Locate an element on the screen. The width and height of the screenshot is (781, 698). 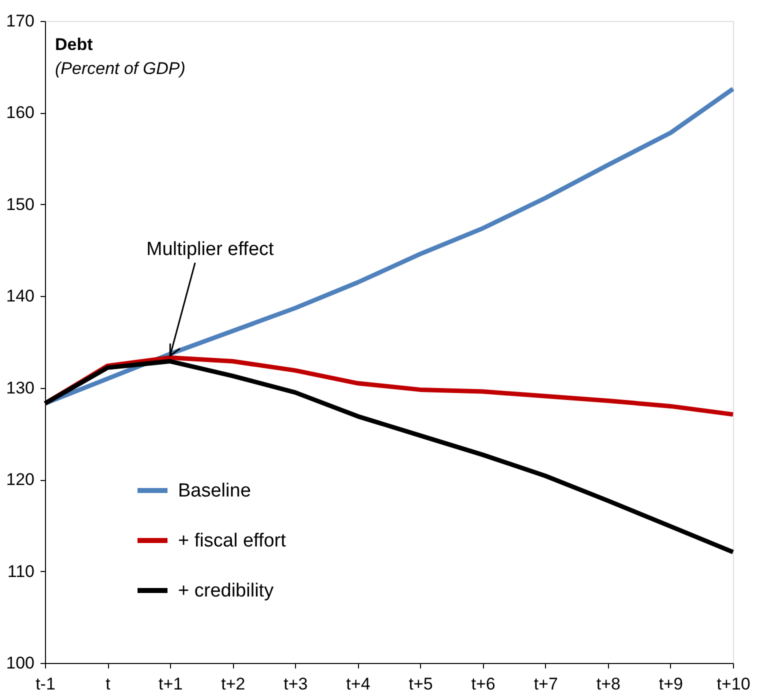
x-tick-label: t+7 is located at coordinates (546, 684).